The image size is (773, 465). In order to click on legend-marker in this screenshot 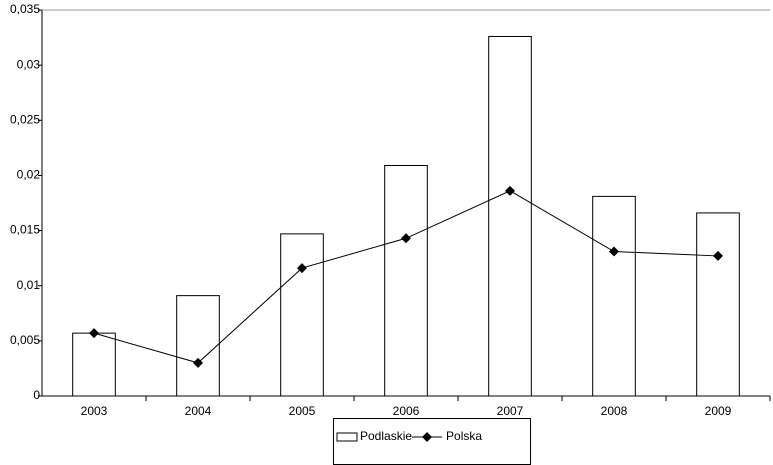, I will do `click(427, 437)`.